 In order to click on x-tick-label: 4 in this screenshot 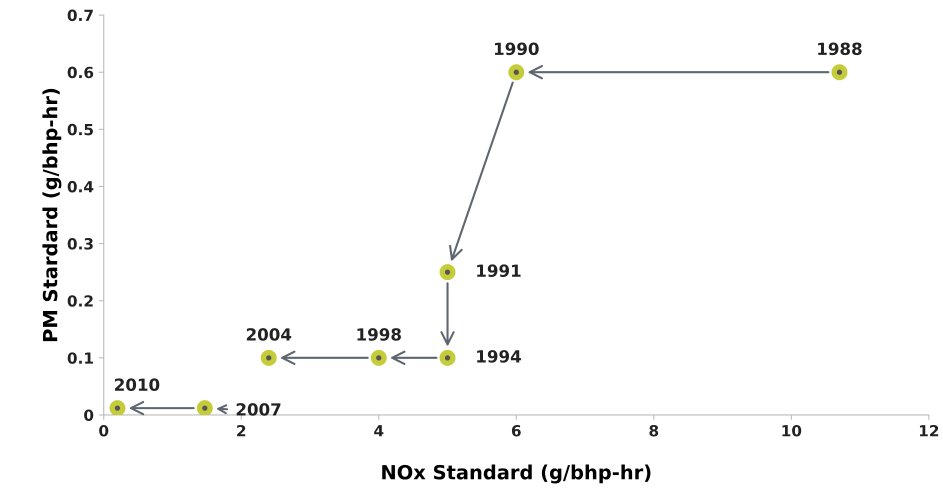, I will do `click(379, 430)`.